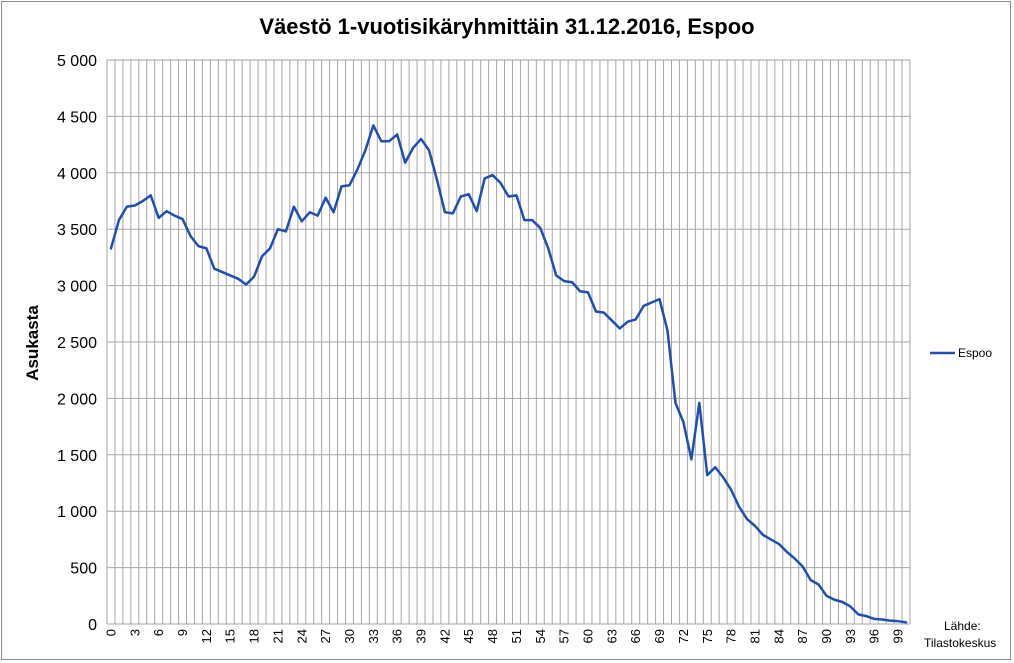  I want to click on x-tick-label: 96, so click(874, 636).